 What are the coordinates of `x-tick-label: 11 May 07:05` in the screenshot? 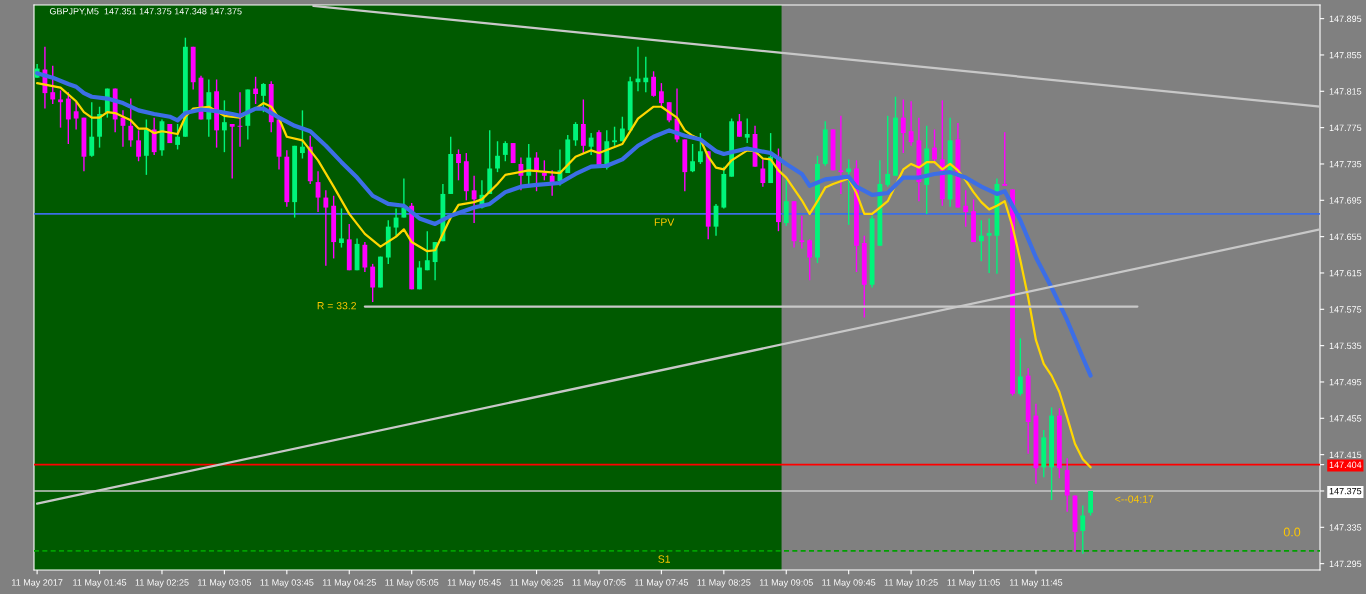 It's located at (599, 583).